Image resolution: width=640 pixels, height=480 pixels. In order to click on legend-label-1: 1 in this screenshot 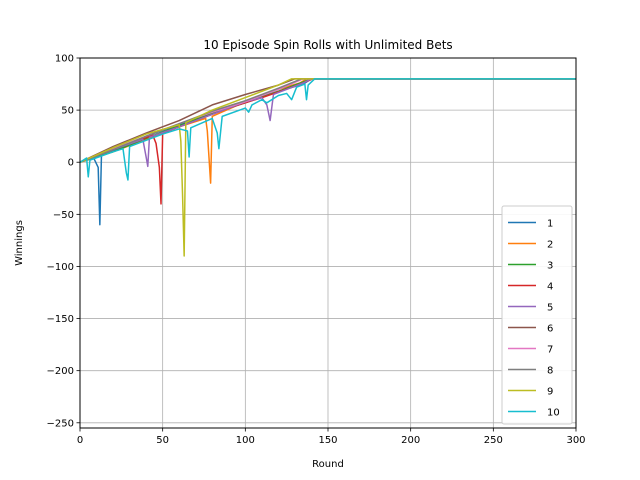, I will do `click(550, 224)`.